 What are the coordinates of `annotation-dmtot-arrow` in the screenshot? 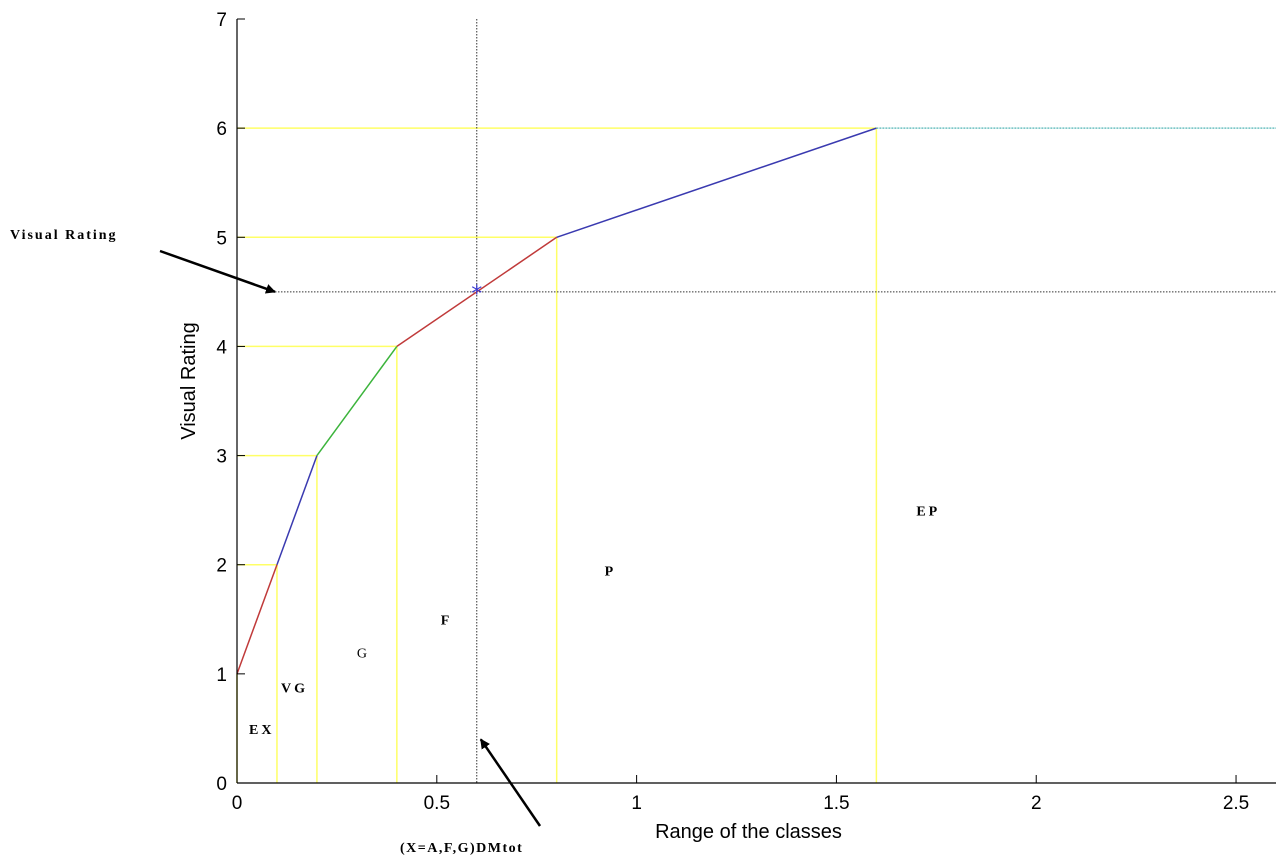 It's located at (510, 782).